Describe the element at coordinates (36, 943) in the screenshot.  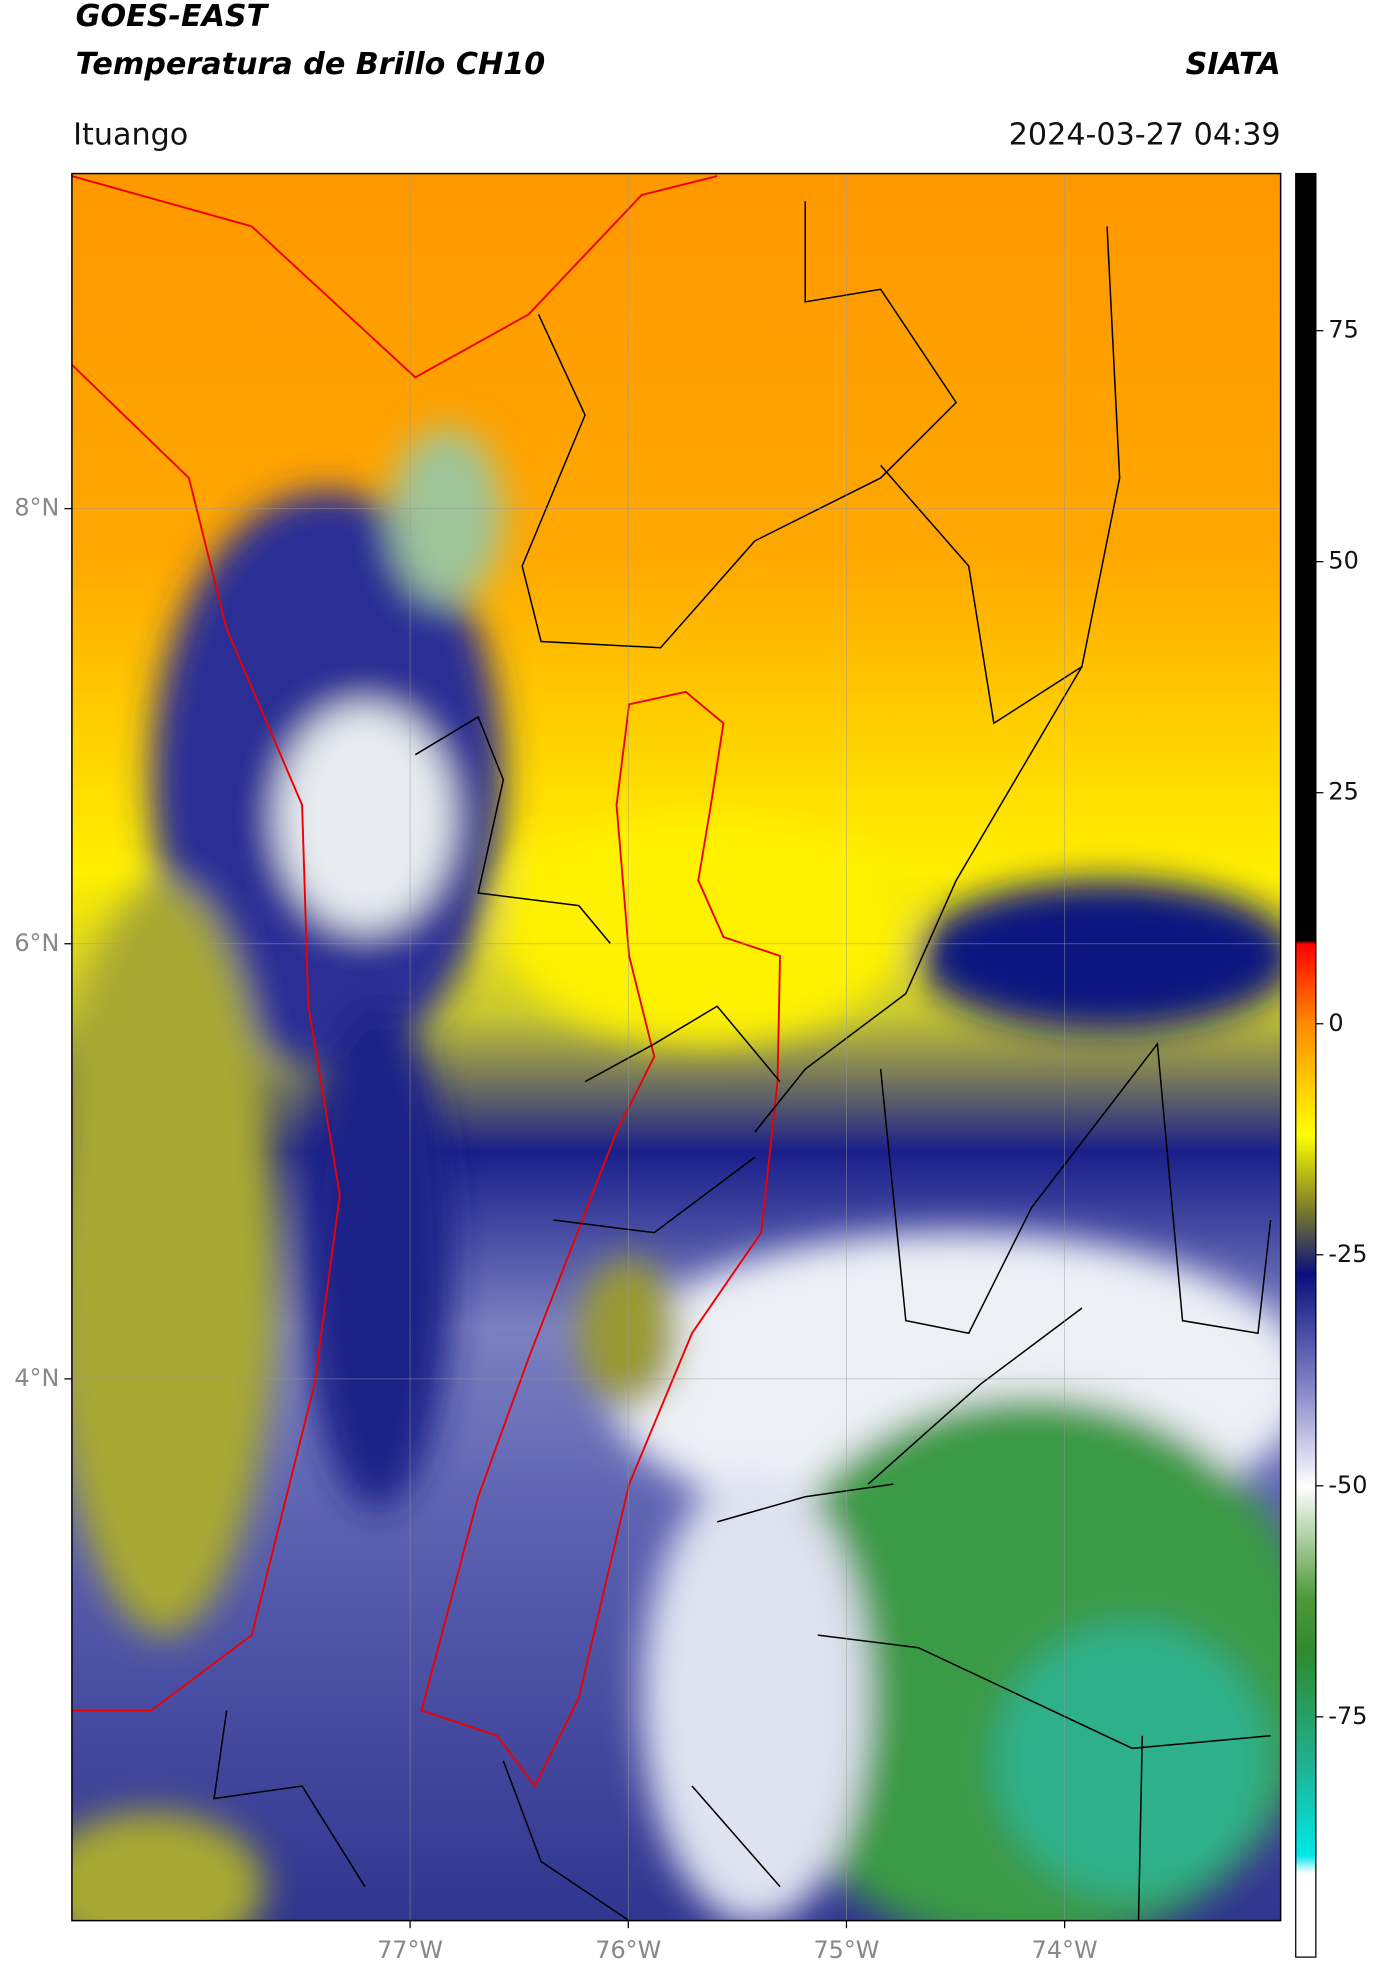
I see `y-tick-label: 6°N` at that location.